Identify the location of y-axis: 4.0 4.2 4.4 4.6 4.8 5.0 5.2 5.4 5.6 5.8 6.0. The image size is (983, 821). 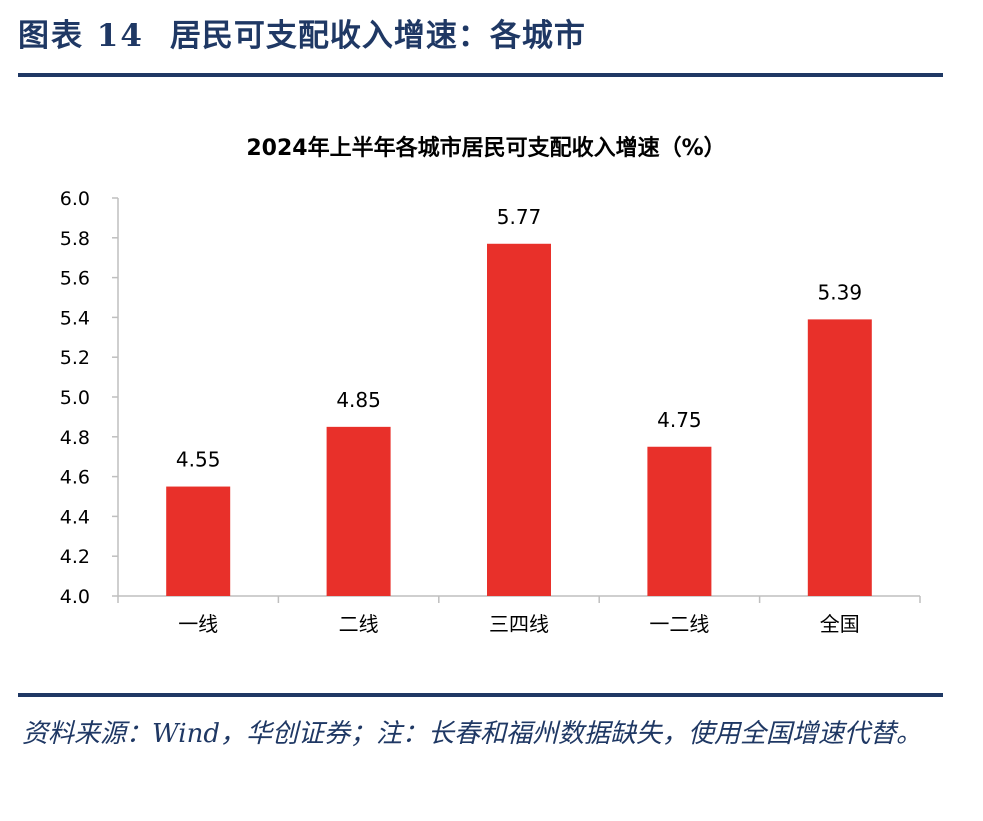
(89, 398).